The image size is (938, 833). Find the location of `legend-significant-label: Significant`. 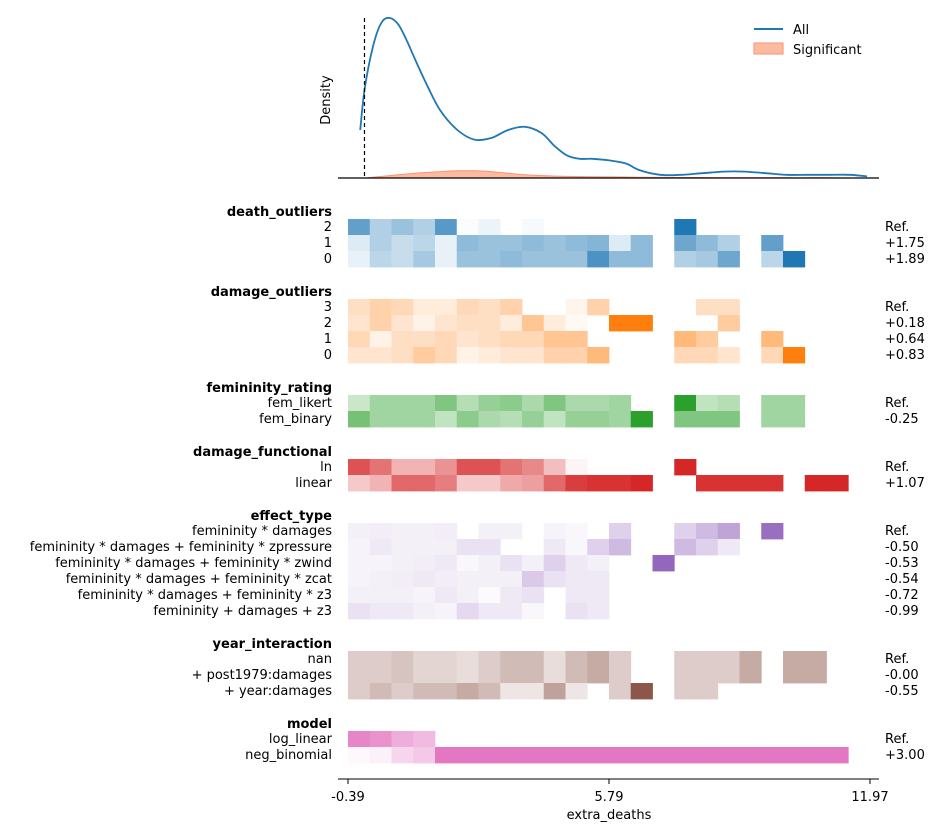

legend-significant-label: Significant is located at coordinates (827, 50).